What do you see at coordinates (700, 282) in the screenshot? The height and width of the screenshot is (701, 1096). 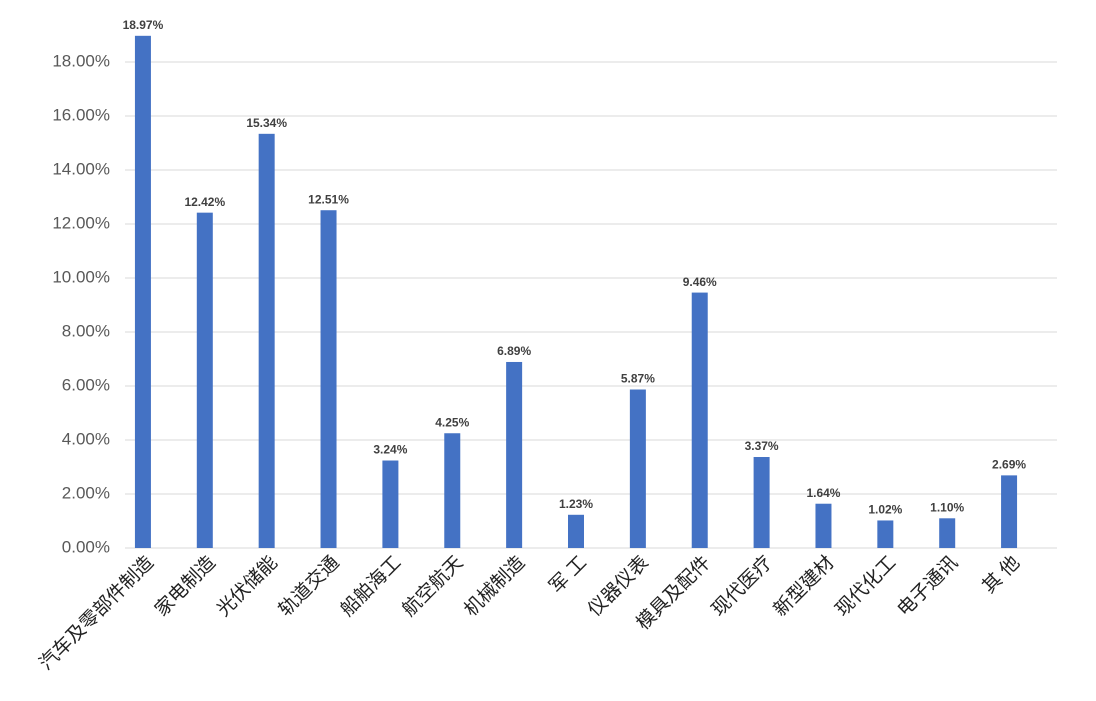 I see `value-label: 9.46%` at bounding box center [700, 282].